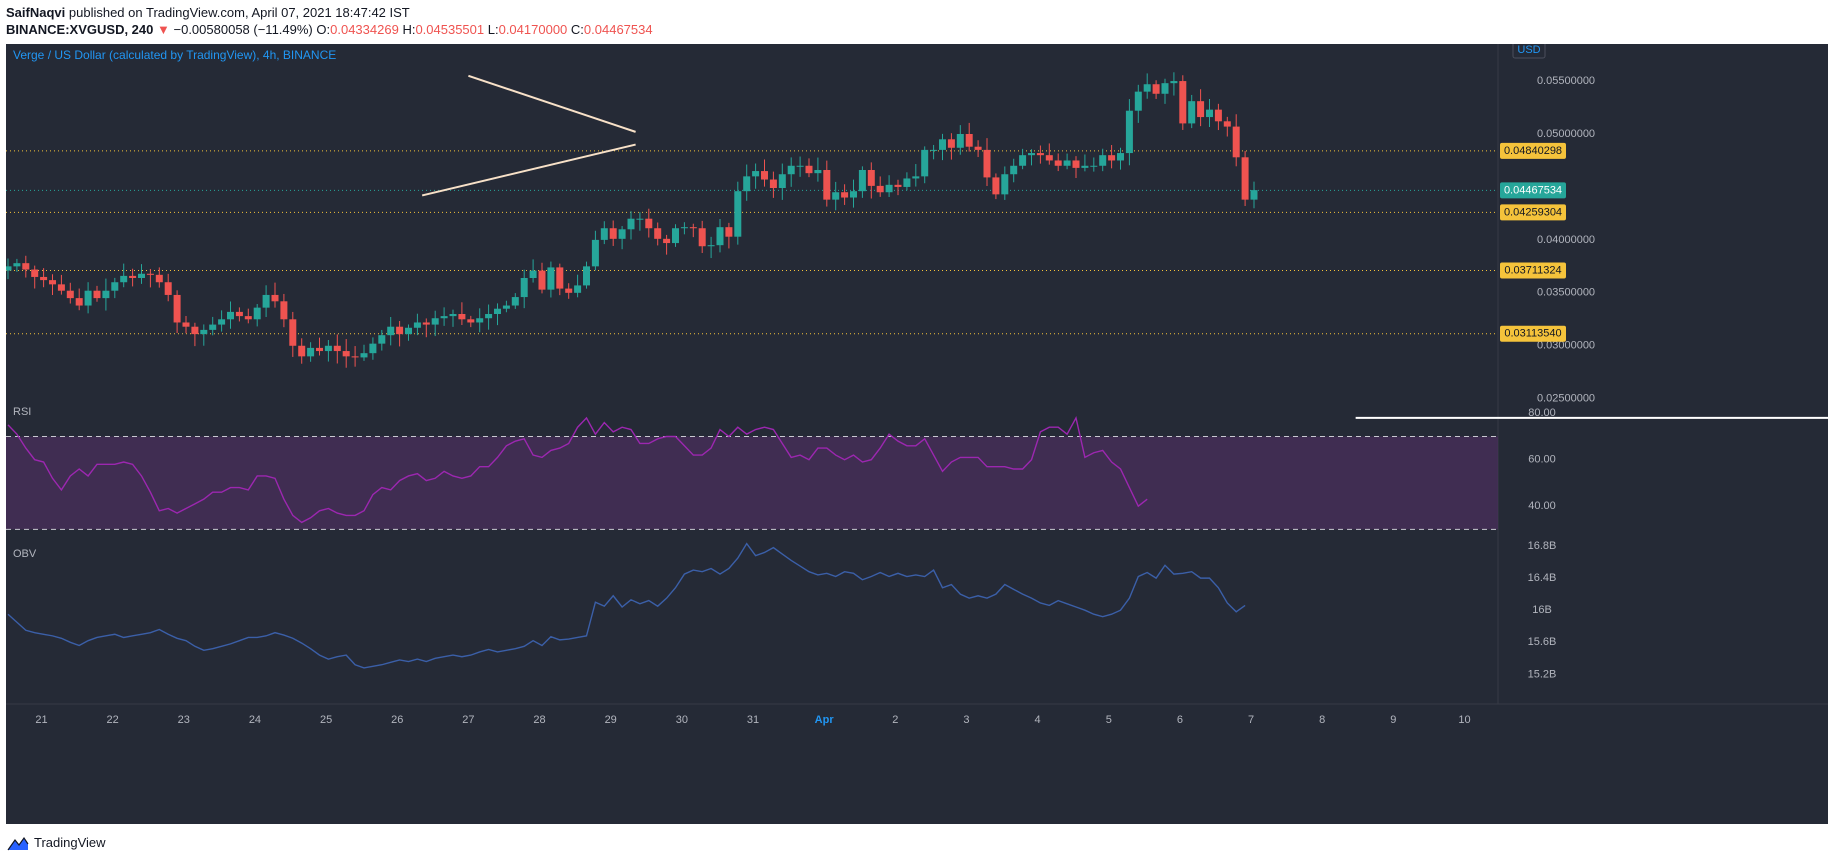 The height and width of the screenshot is (862, 1828). What do you see at coordinates (1566, 240) in the screenshot?
I see `price-tick-label: 0.04000000` at bounding box center [1566, 240].